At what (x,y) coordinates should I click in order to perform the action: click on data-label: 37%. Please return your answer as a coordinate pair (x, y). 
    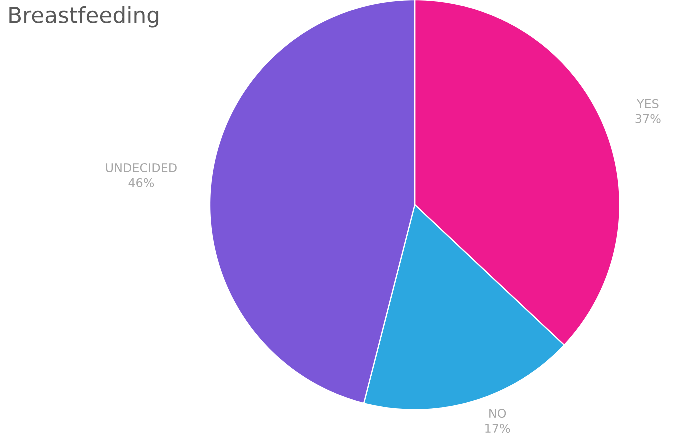
    Looking at the image, I should click on (648, 119).